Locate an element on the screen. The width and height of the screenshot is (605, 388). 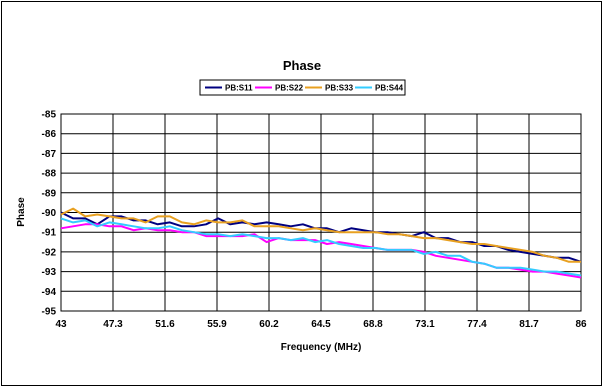
x-tick-label: 64.5 is located at coordinates (321, 324).